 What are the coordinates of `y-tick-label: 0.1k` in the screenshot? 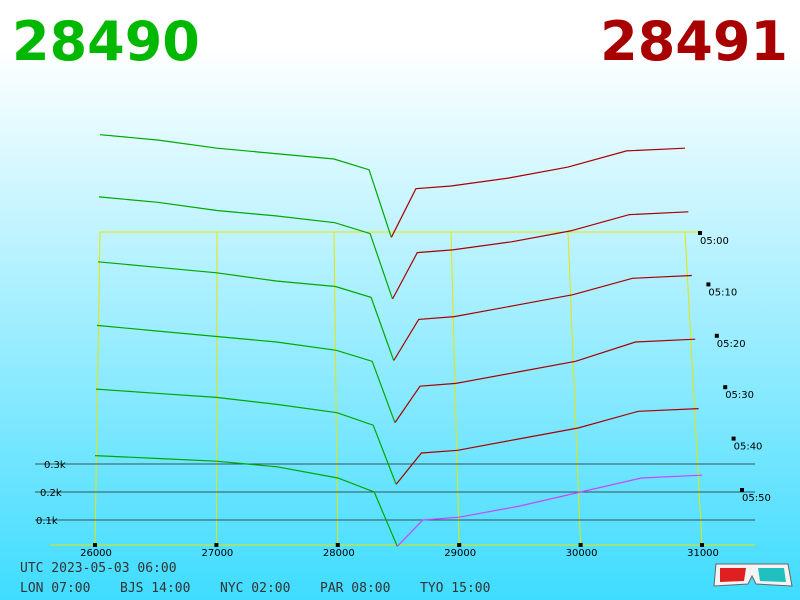 It's located at (47, 521).